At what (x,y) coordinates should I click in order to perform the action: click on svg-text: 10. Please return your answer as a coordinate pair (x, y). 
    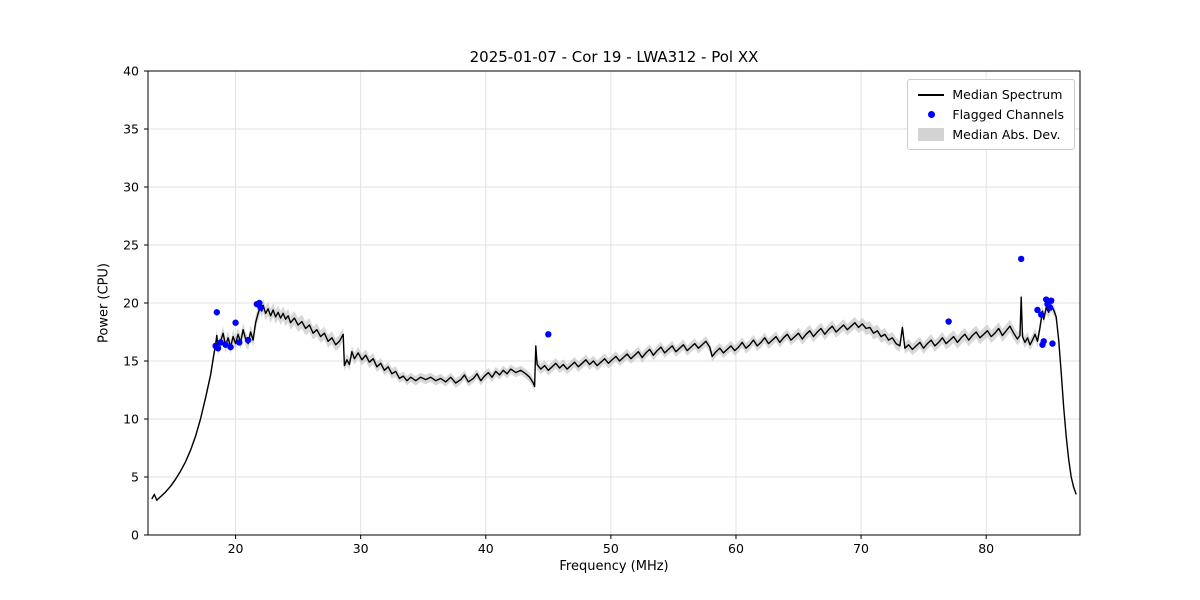
    Looking at the image, I should click on (131, 419).